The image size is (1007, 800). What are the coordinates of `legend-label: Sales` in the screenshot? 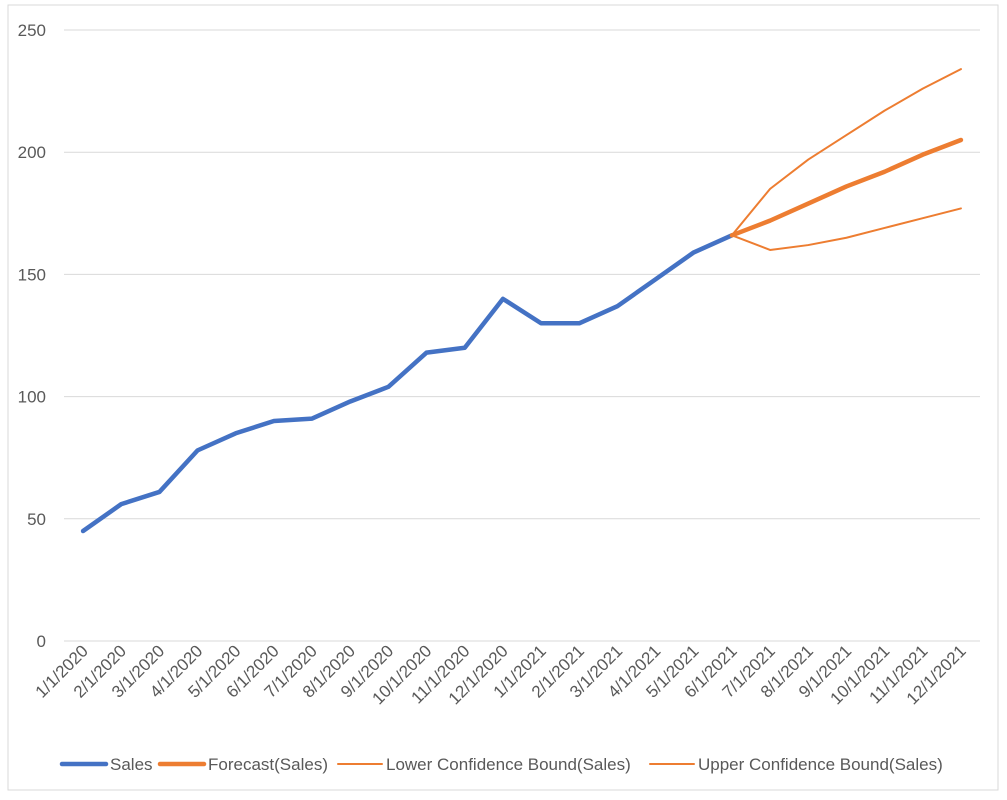 It's located at (131, 764).